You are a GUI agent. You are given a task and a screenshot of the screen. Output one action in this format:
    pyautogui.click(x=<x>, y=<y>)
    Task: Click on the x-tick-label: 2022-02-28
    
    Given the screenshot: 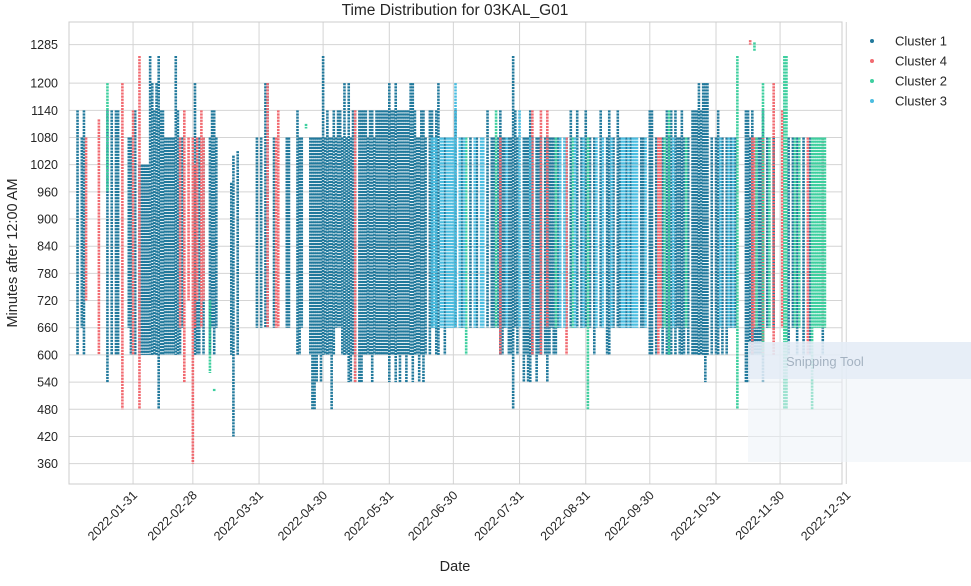 What is the action you would take?
    pyautogui.click(x=172, y=515)
    